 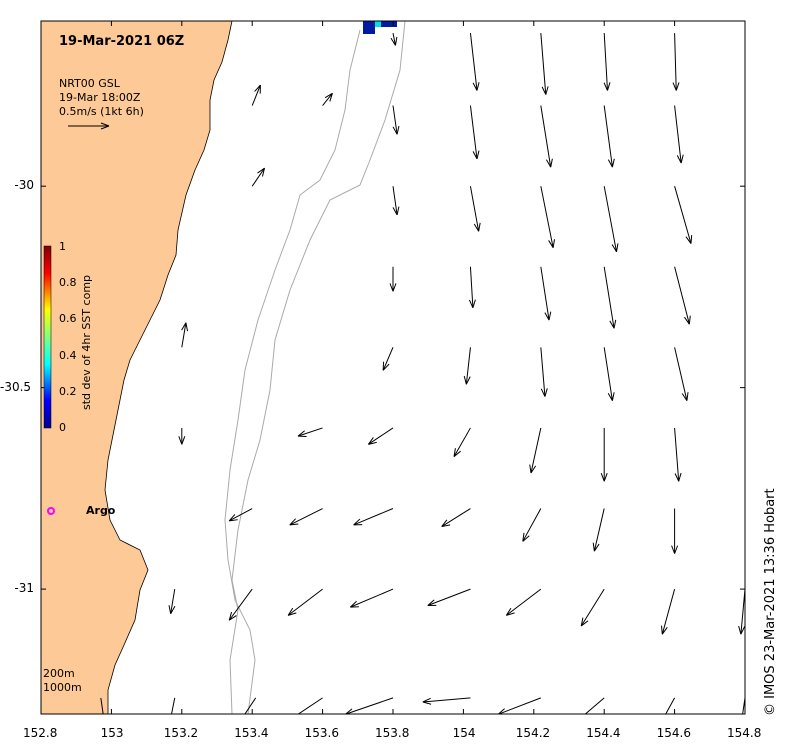 I want to click on x-tick-label: 154.6, so click(x=673, y=733).